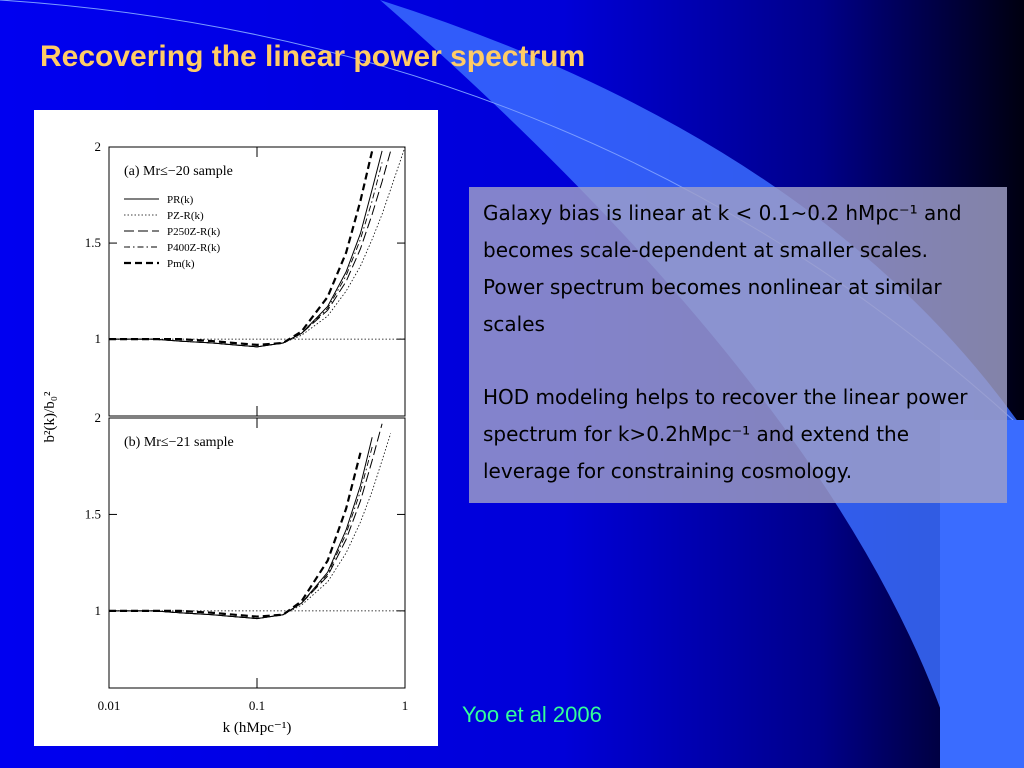 Image resolution: width=1024 pixels, height=768 pixels. I want to click on legend-label: P250Z-R(k), so click(194, 232).